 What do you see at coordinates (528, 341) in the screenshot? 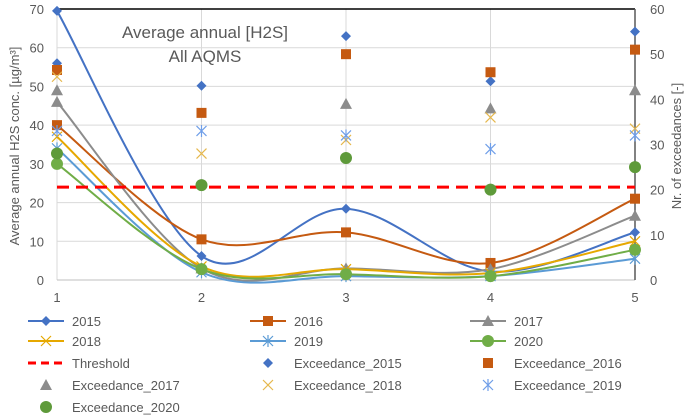
I see `legend-label: 2020` at bounding box center [528, 341].